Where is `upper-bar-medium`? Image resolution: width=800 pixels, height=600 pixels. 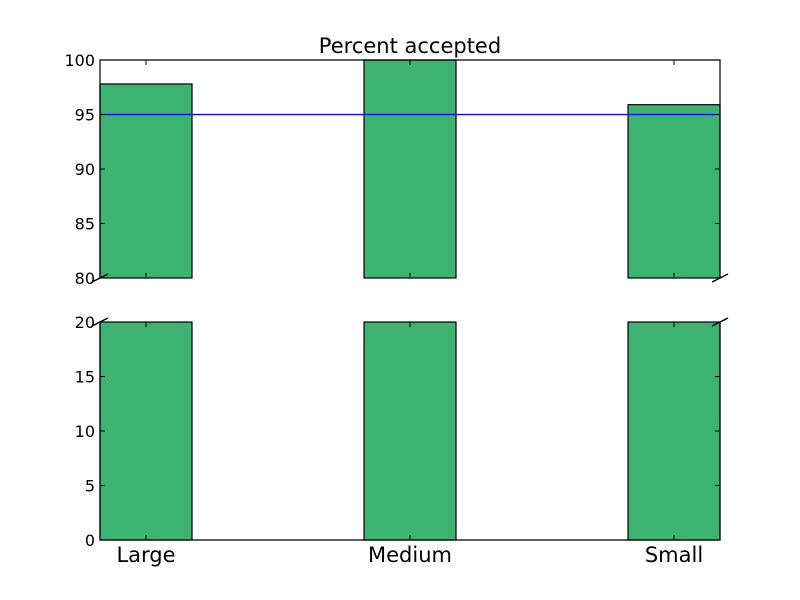
upper-bar-medium is located at coordinates (410, 169).